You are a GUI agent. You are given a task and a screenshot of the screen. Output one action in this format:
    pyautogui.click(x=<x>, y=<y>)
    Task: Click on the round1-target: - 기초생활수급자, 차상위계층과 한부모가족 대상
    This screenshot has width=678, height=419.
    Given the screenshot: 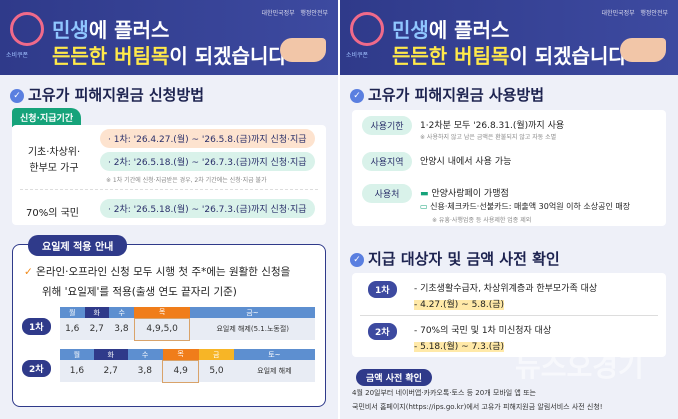 What is the action you would take?
    pyautogui.click(x=506, y=289)
    